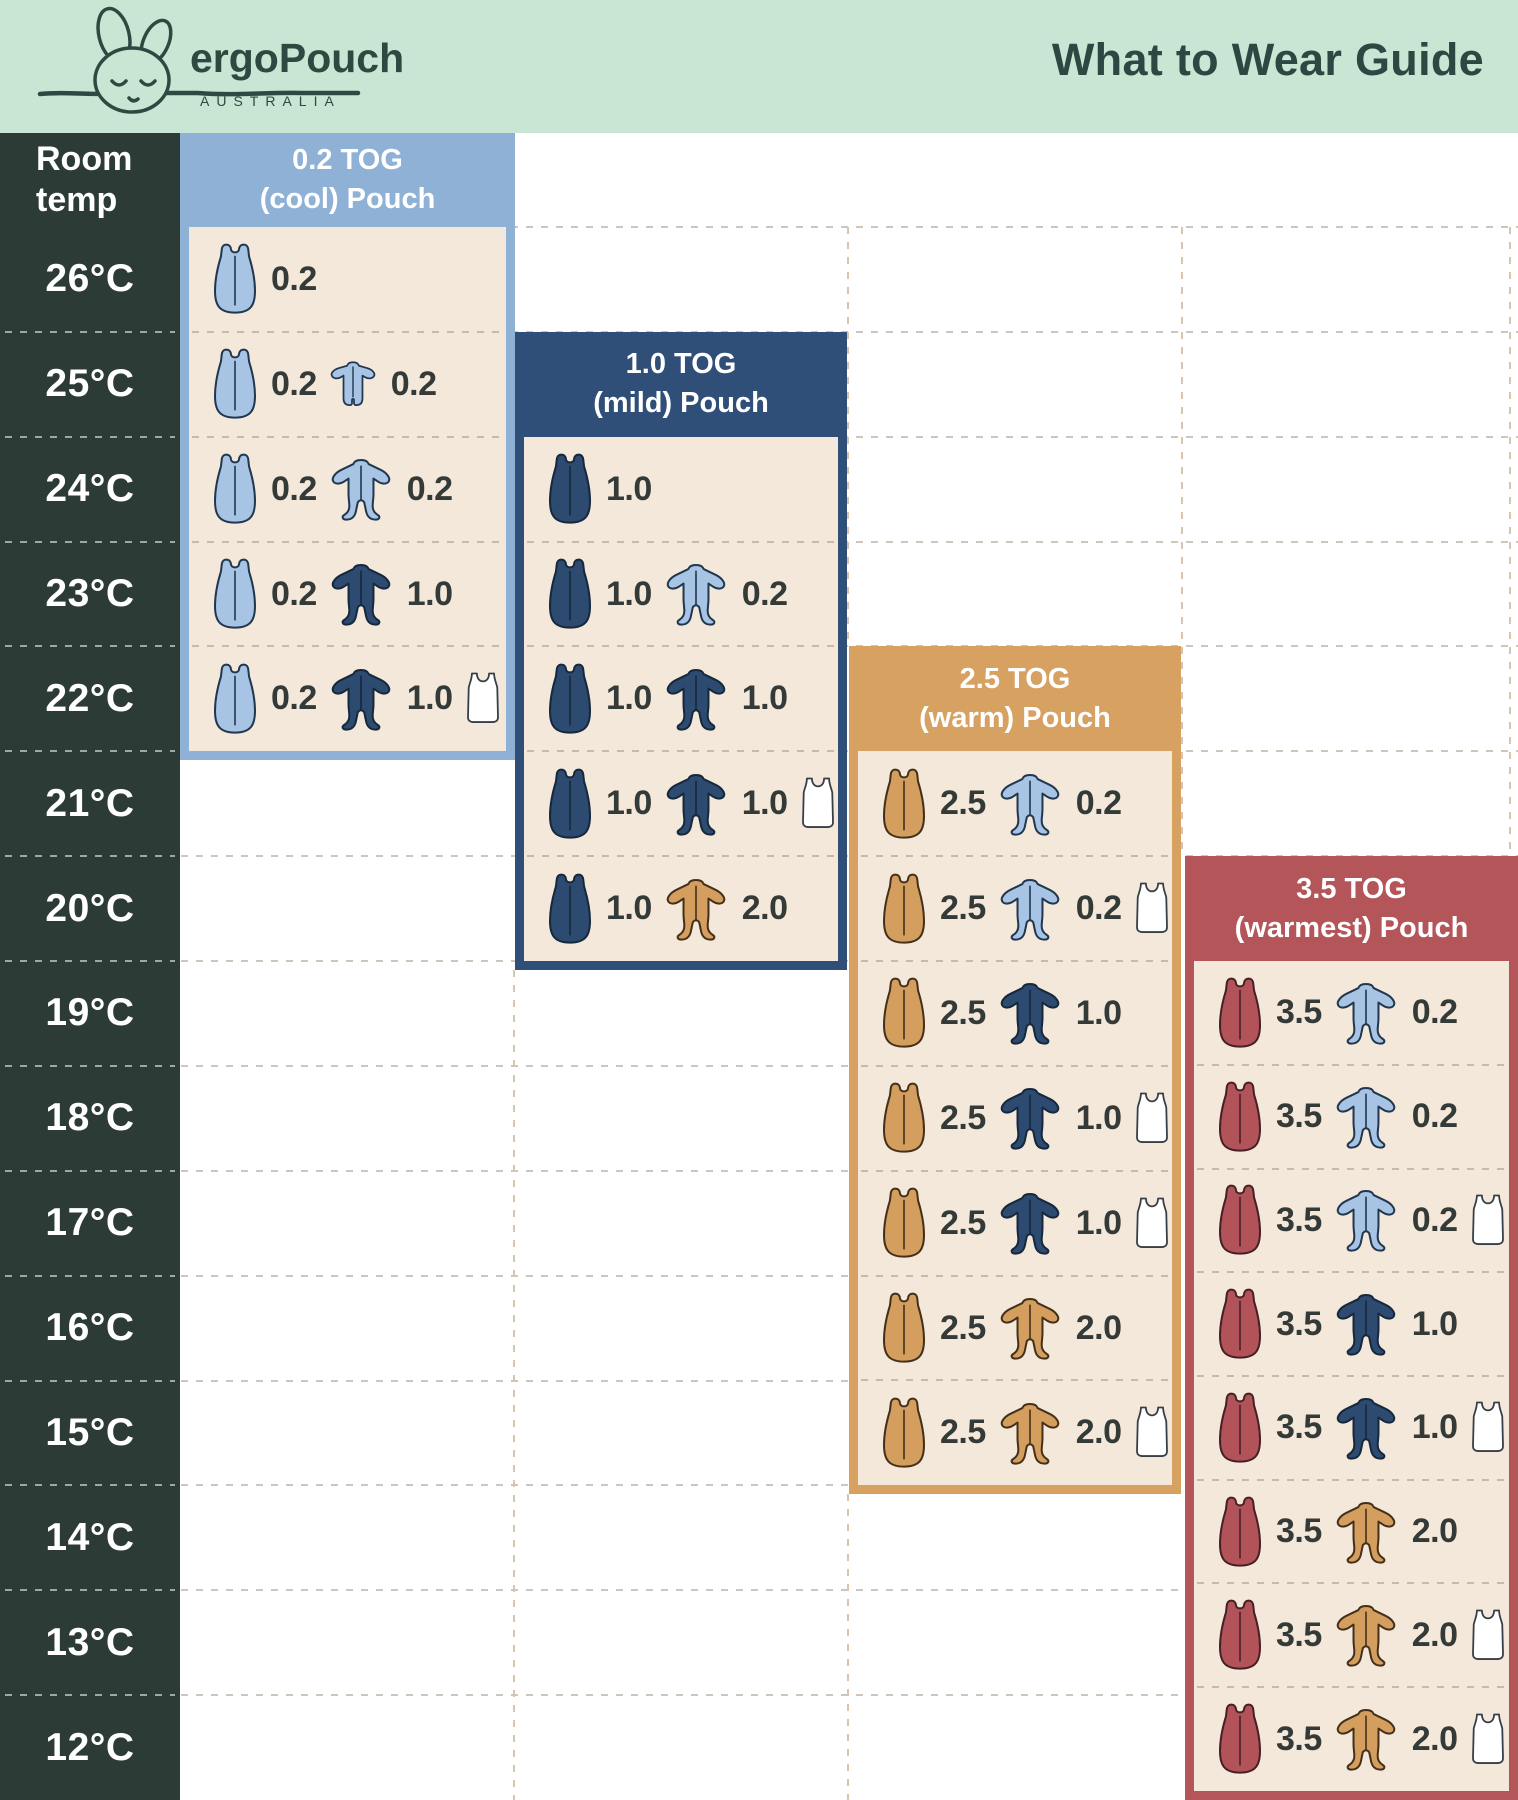 The image size is (1518, 1800). I want to click on tog-value: 2.0, so click(1098, 1327).